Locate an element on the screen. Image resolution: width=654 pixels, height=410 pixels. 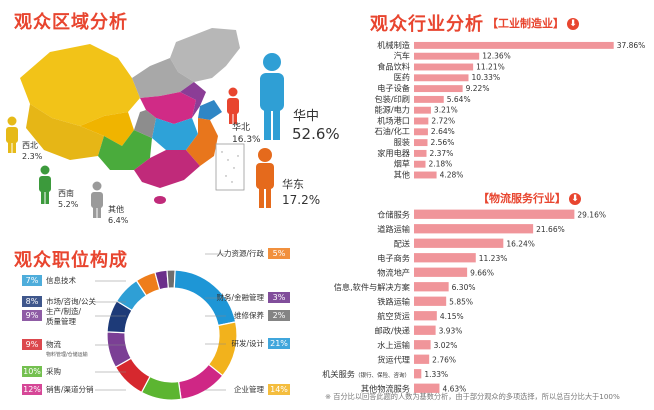
legend-pct-label: 2% is located at coordinates (279, 315).